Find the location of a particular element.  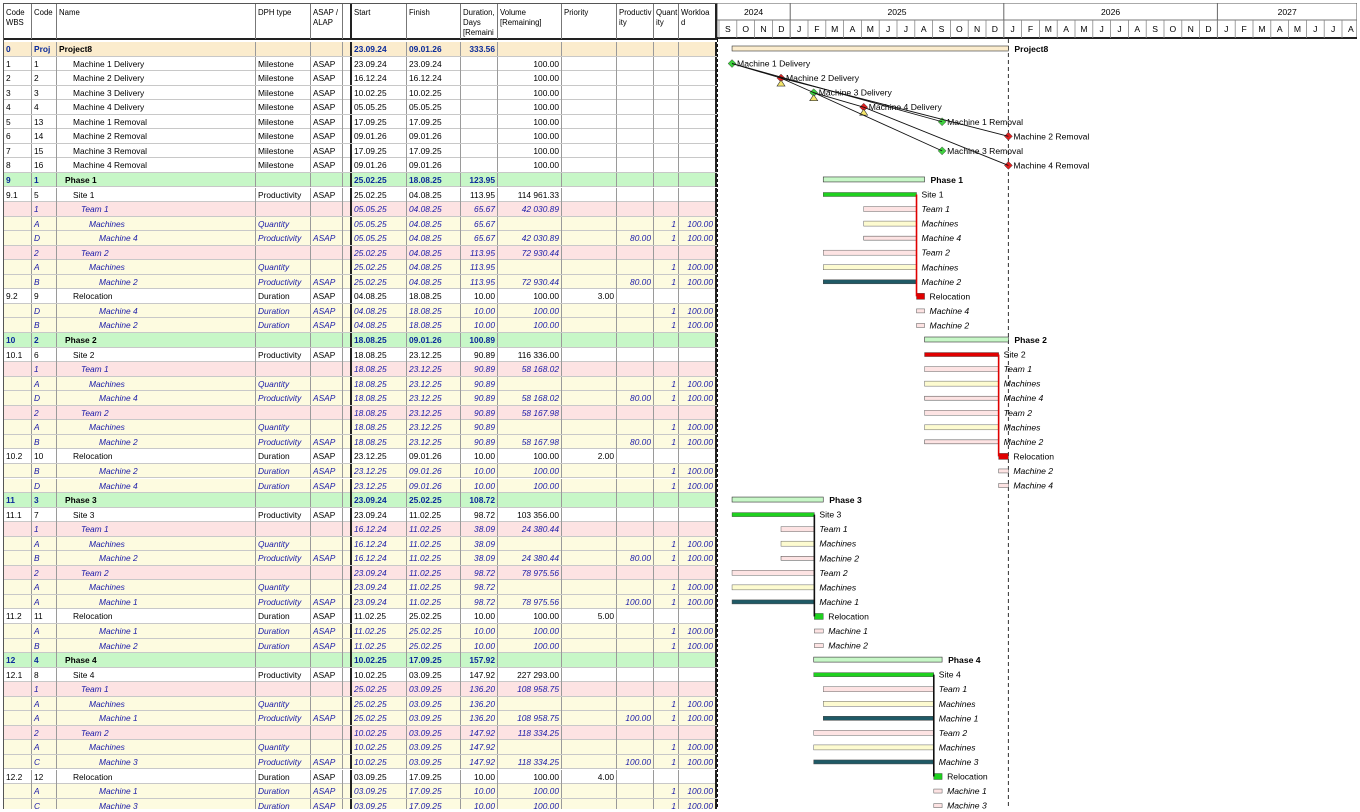

cell-asap-alap: ASAP is located at coordinates (327, 558).